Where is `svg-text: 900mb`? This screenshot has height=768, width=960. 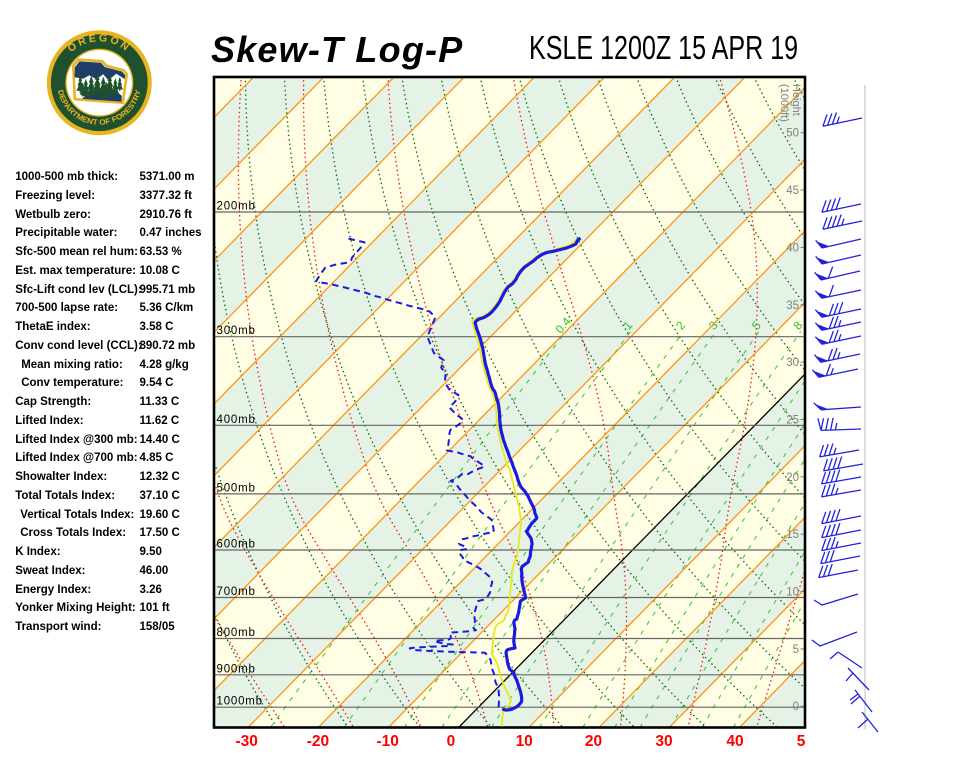 svg-text: 900mb is located at coordinates (236, 669).